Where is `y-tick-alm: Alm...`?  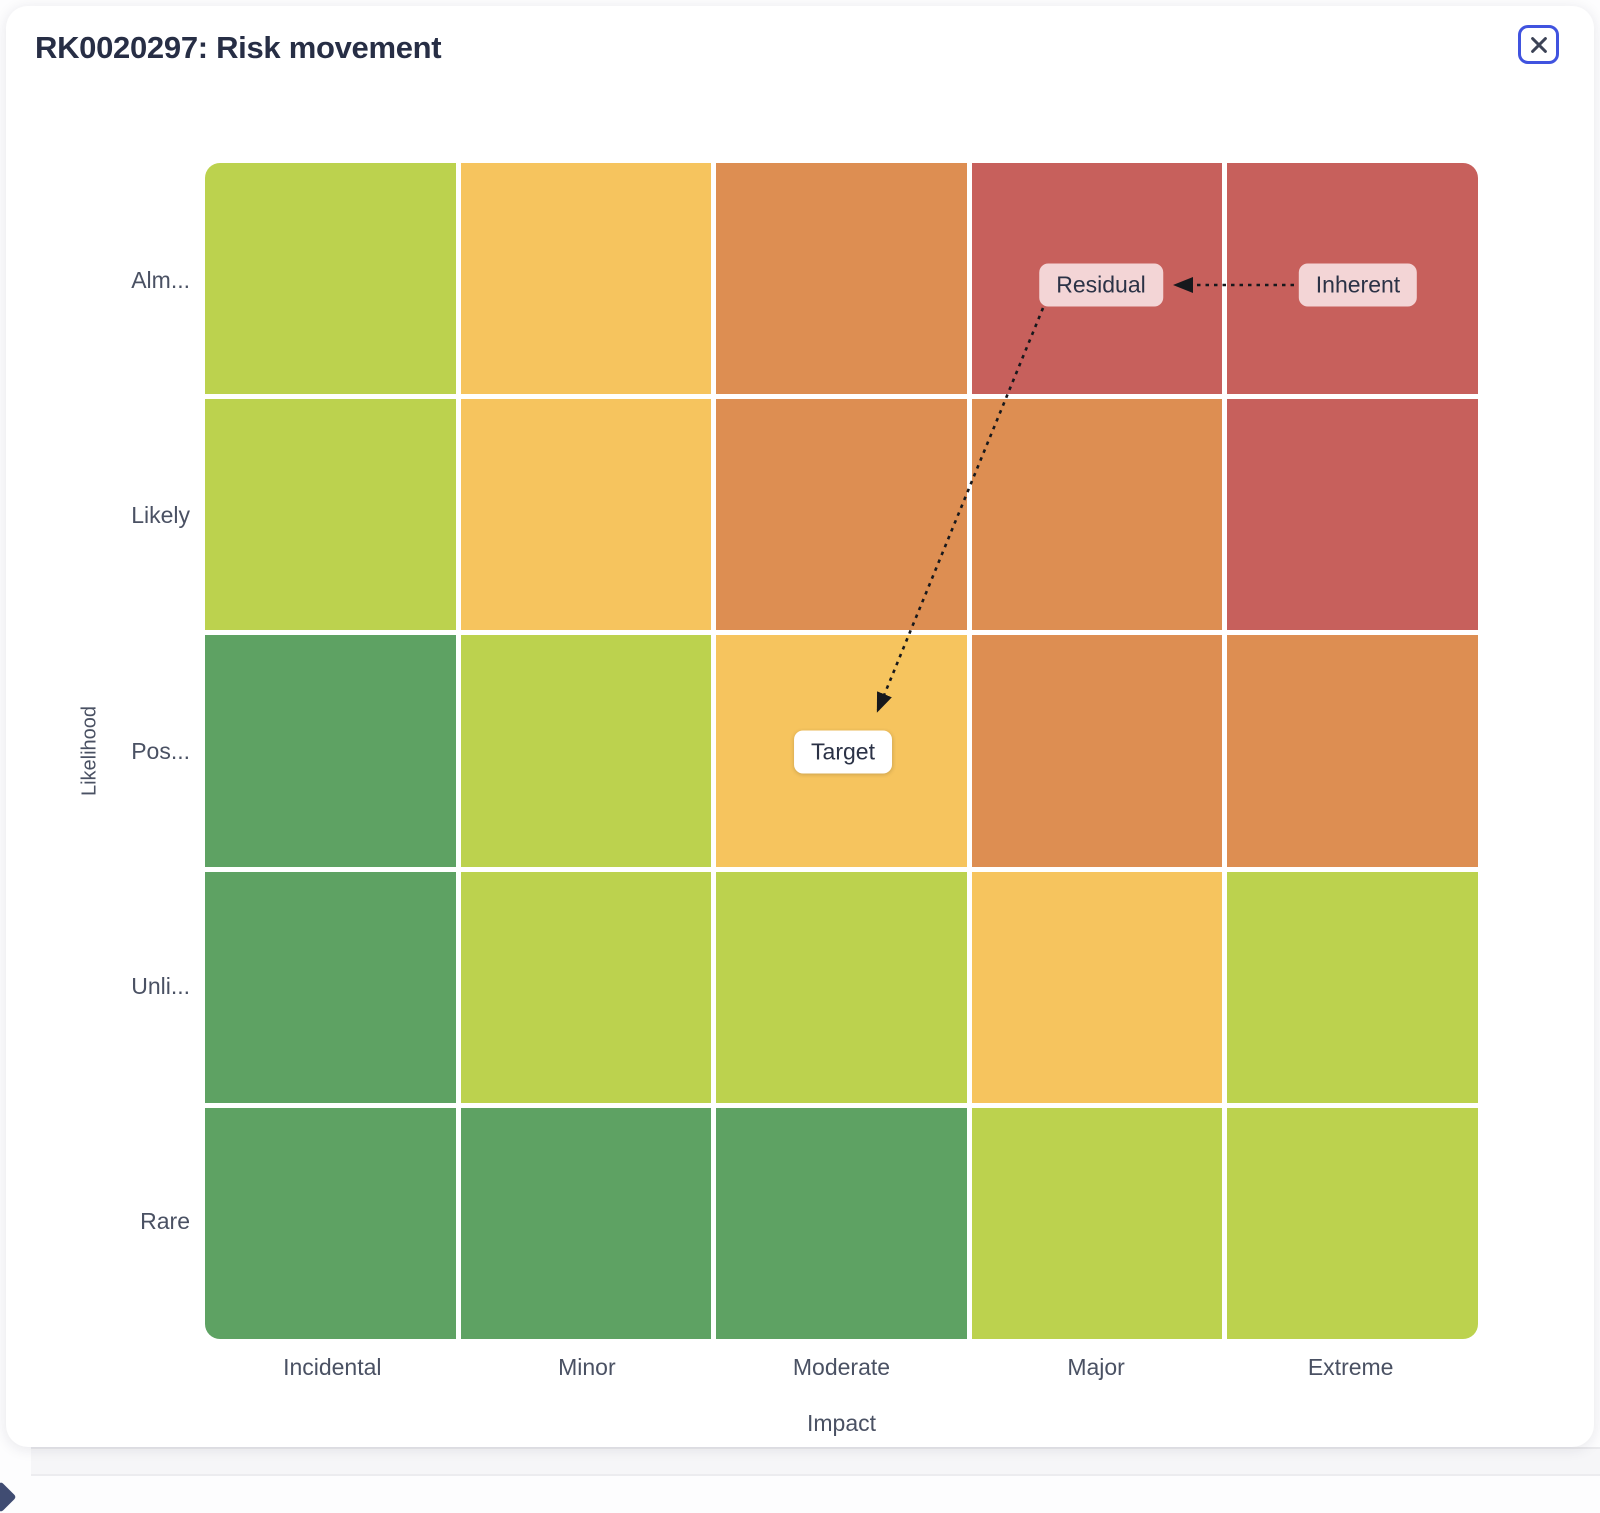 y-tick-alm: Alm... is located at coordinates (160, 280).